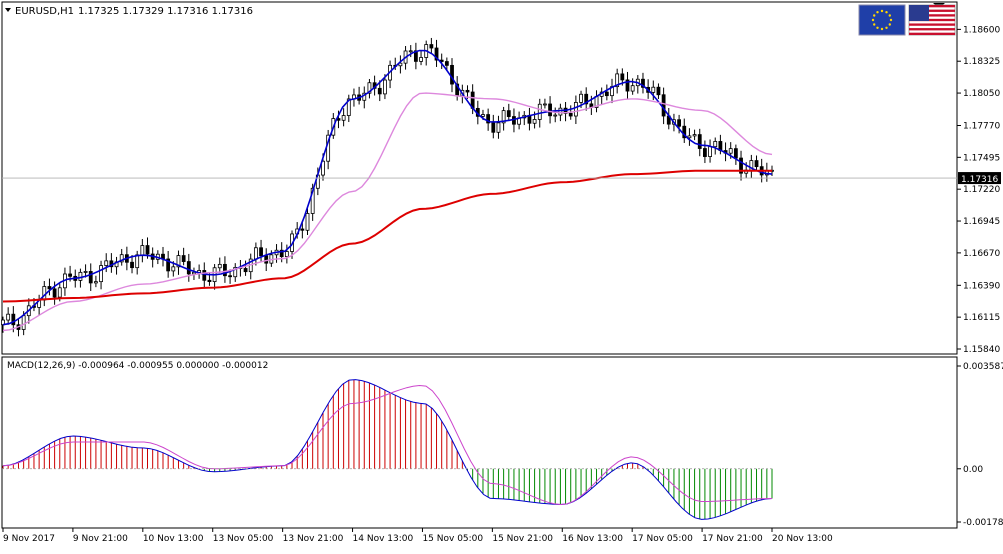 The height and width of the screenshot is (554, 1003). What do you see at coordinates (8, 10) in the screenshot?
I see `symbol-dropdown-icon` at bounding box center [8, 10].